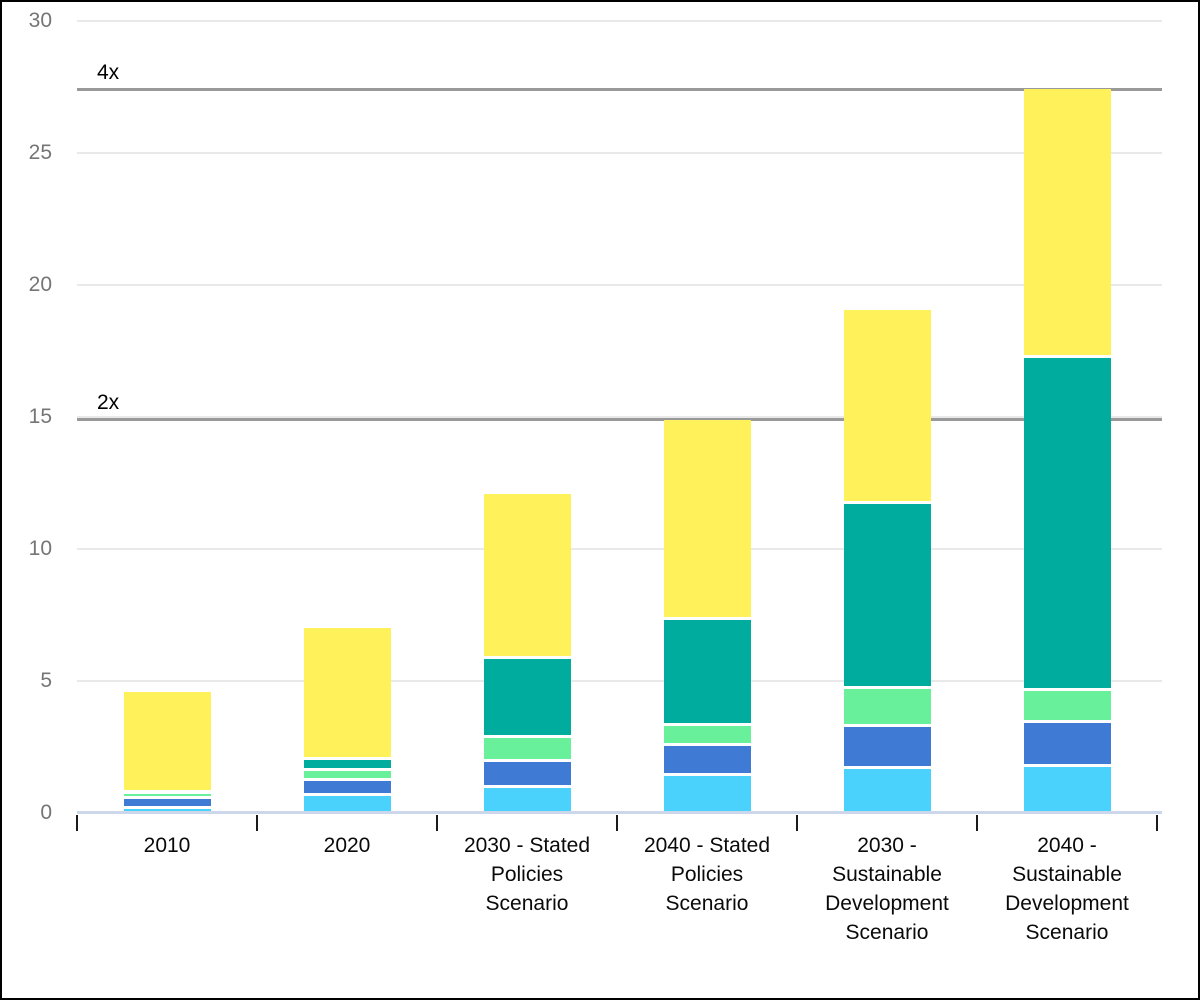 This screenshot has width=1200, height=1000. What do you see at coordinates (40, 416) in the screenshot?
I see `y-tick-label-15: 15` at bounding box center [40, 416].